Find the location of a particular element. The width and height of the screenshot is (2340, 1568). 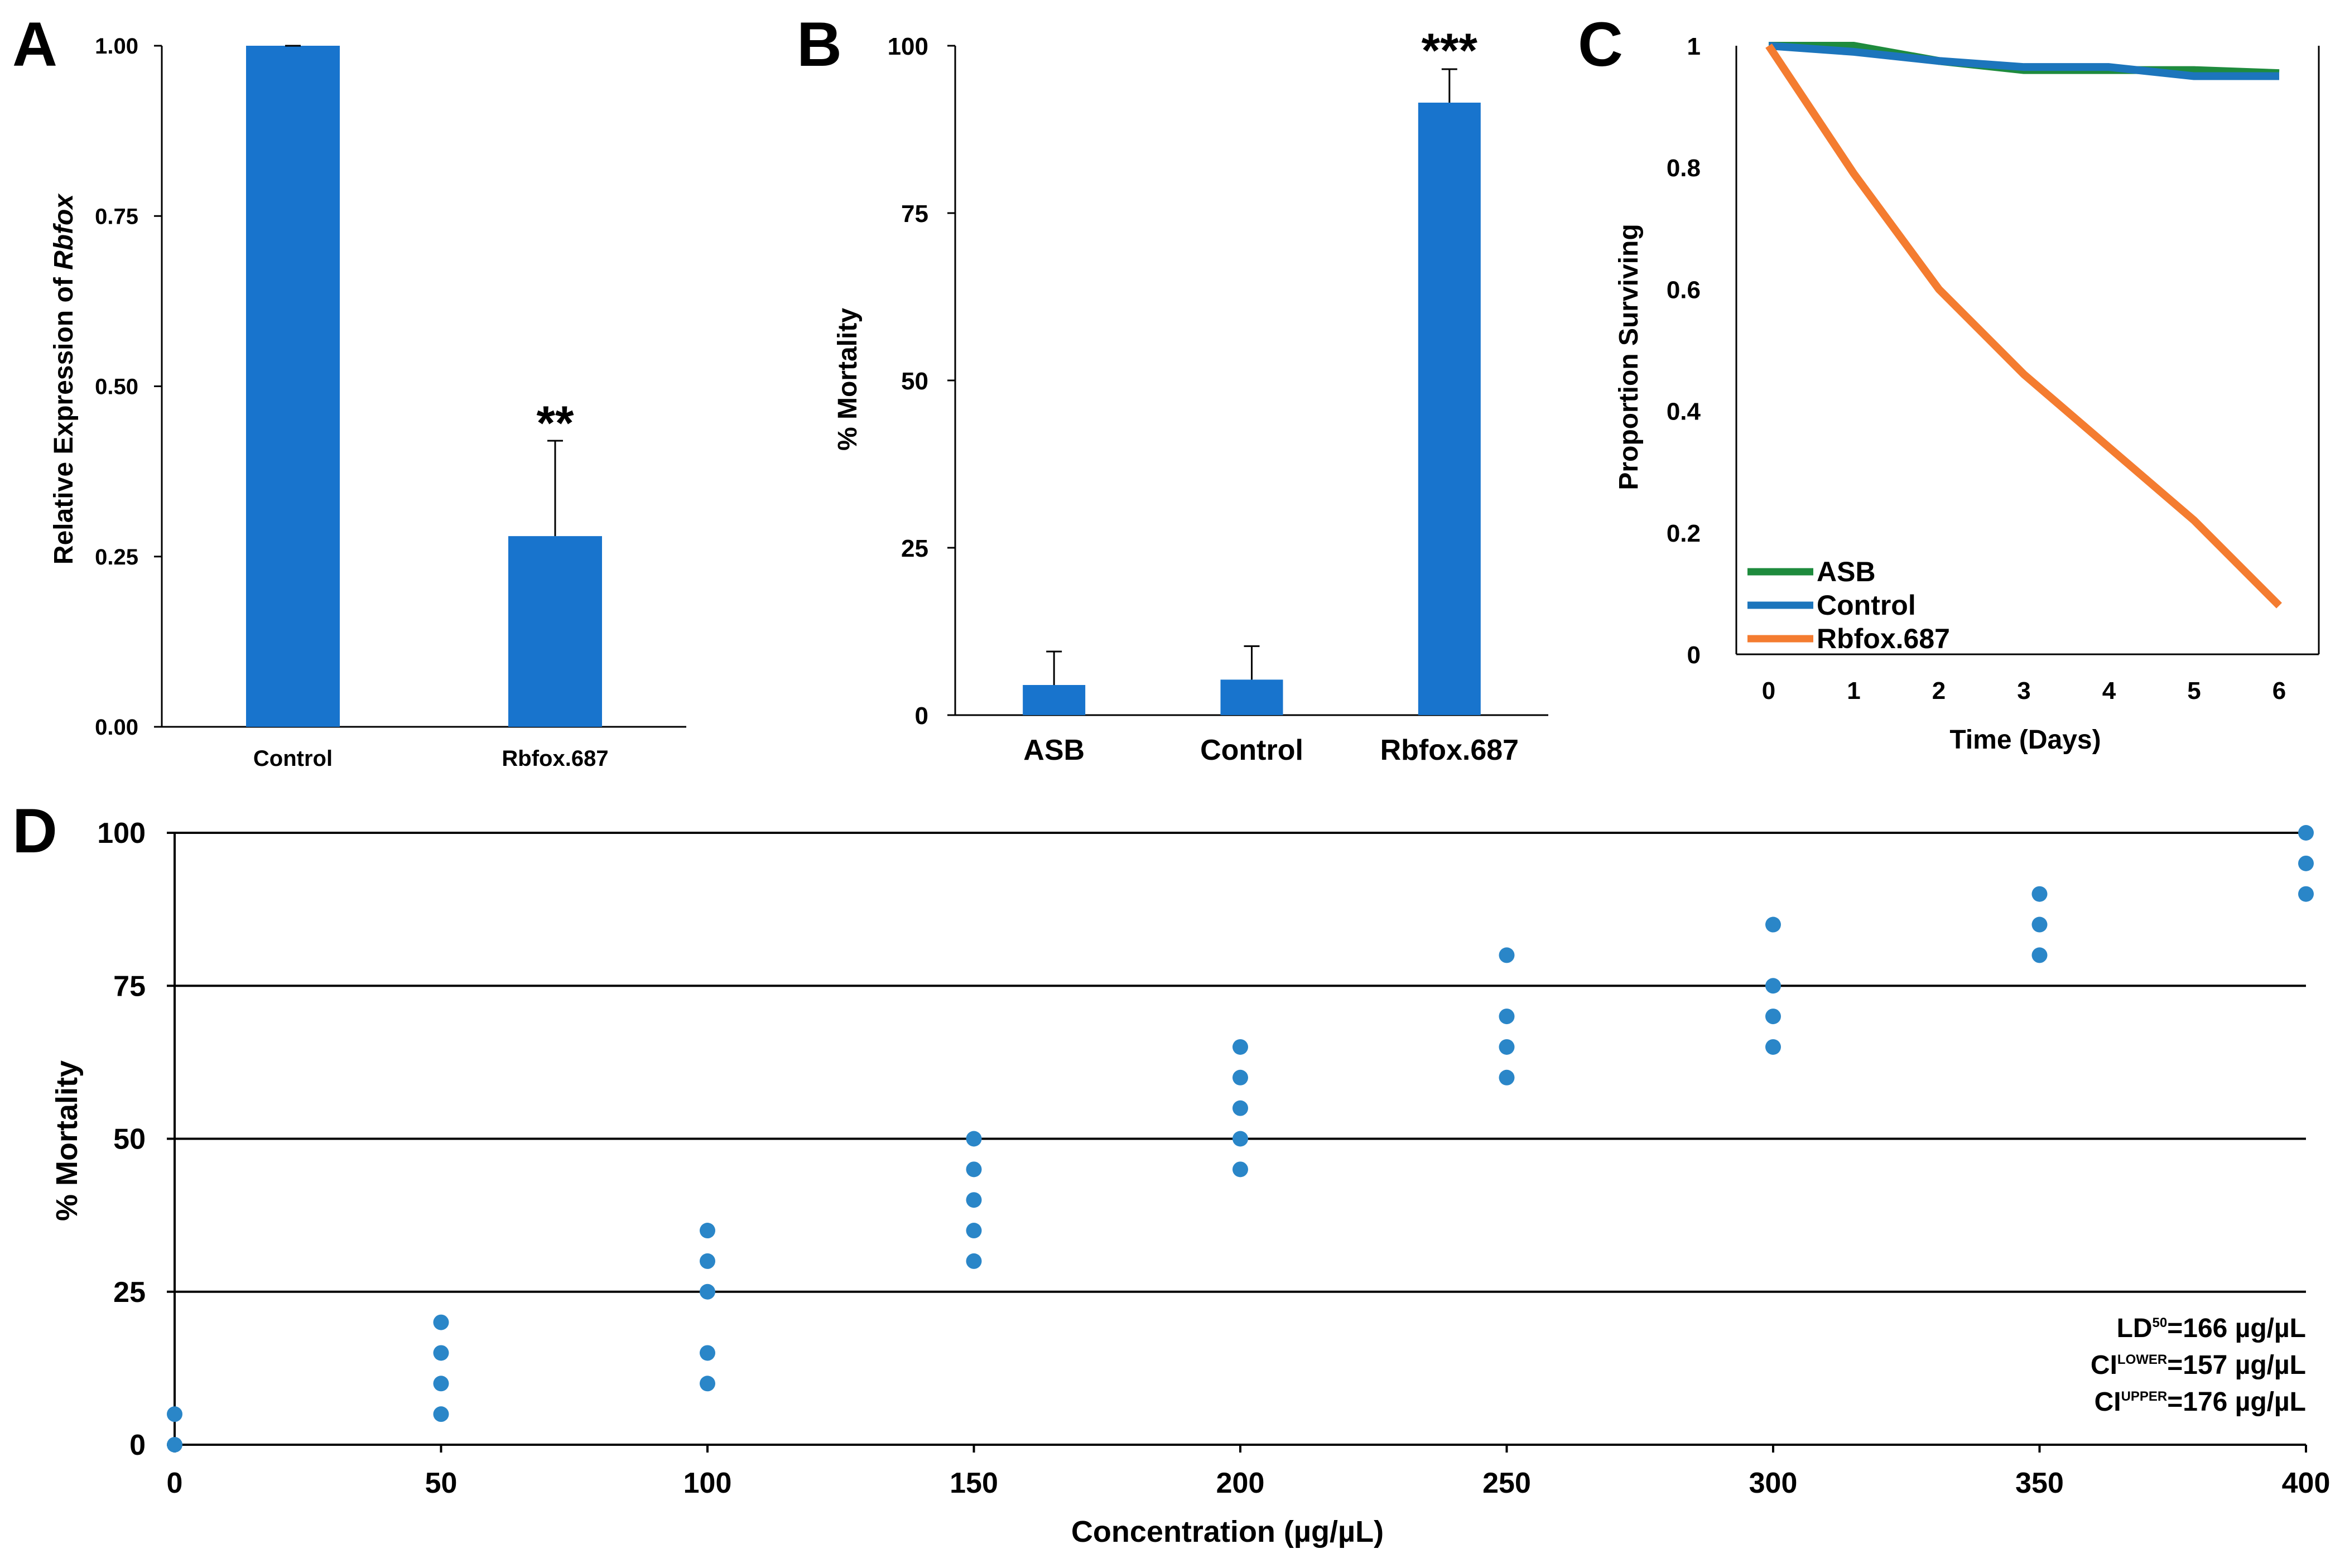

panel-c-xtick-label: 2 is located at coordinates (1939, 691).